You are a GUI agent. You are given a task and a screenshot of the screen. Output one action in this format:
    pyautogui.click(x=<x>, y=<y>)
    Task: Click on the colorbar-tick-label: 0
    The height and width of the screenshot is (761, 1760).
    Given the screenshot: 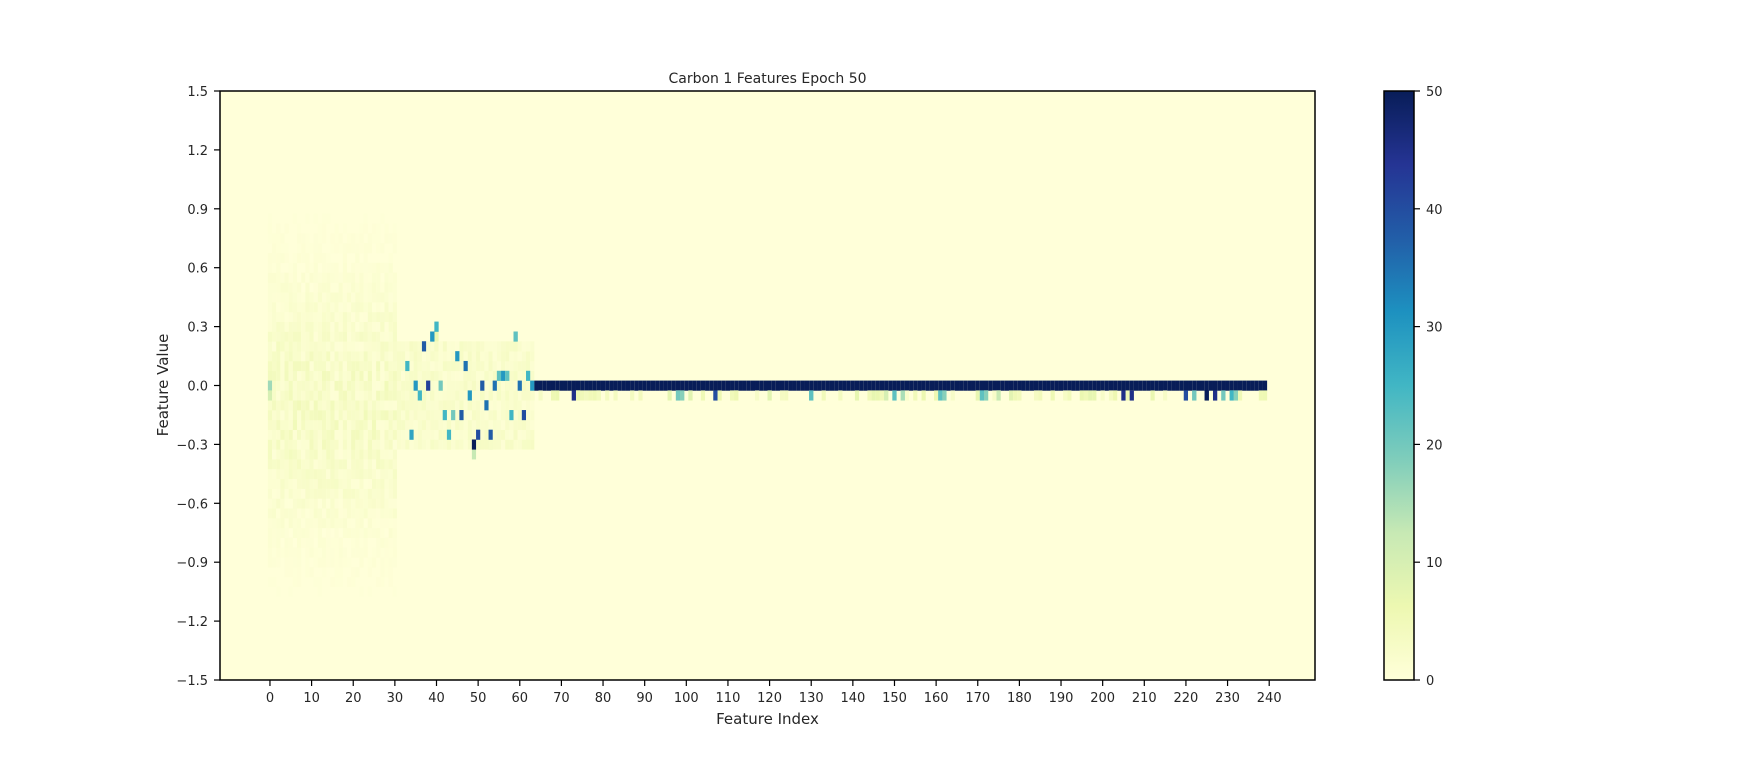 What is the action you would take?
    pyautogui.click(x=1430, y=681)
    